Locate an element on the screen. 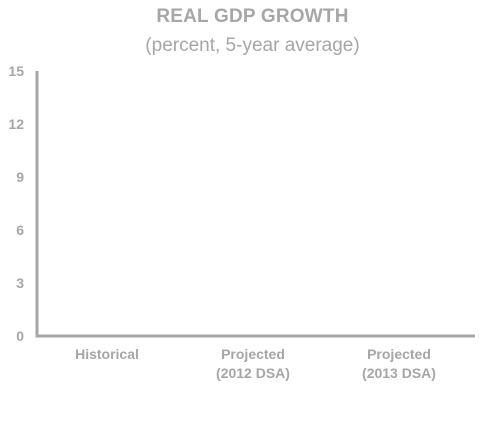 The height and width of the screenshot is (445, 485). x-category-label: Projected (2013 DSA) is located at coordinates (399, 363).